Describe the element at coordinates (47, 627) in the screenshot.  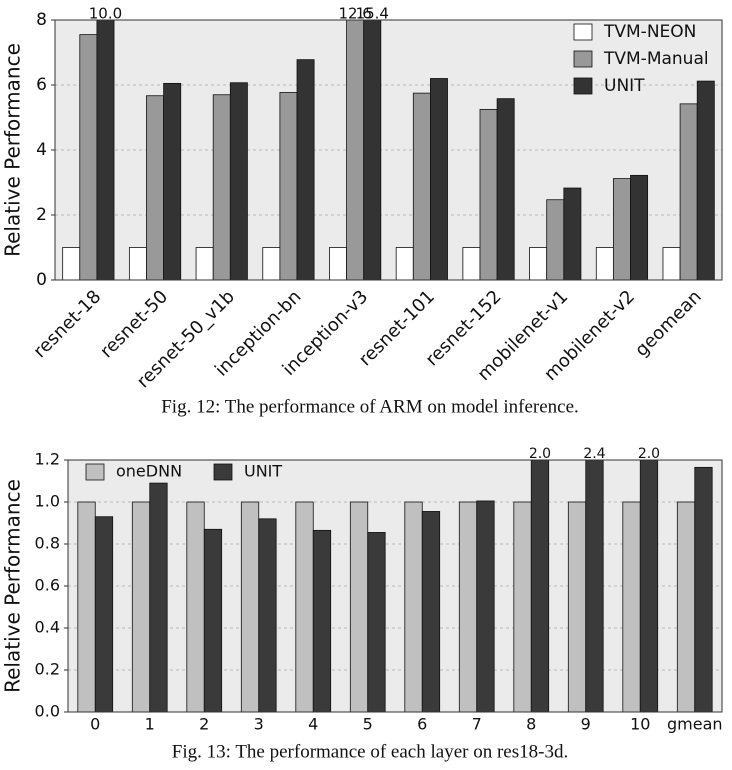
I see `y-tick-label: 0.4` at that location.